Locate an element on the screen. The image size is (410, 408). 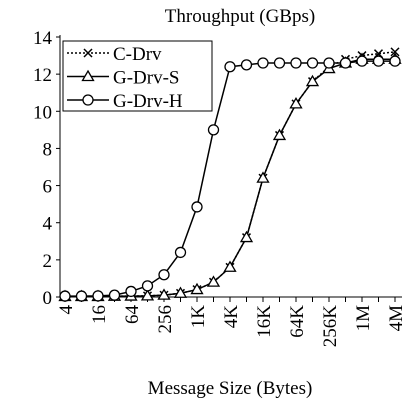
legend-label: G-Drv-H is located at coordinates (148, 101).